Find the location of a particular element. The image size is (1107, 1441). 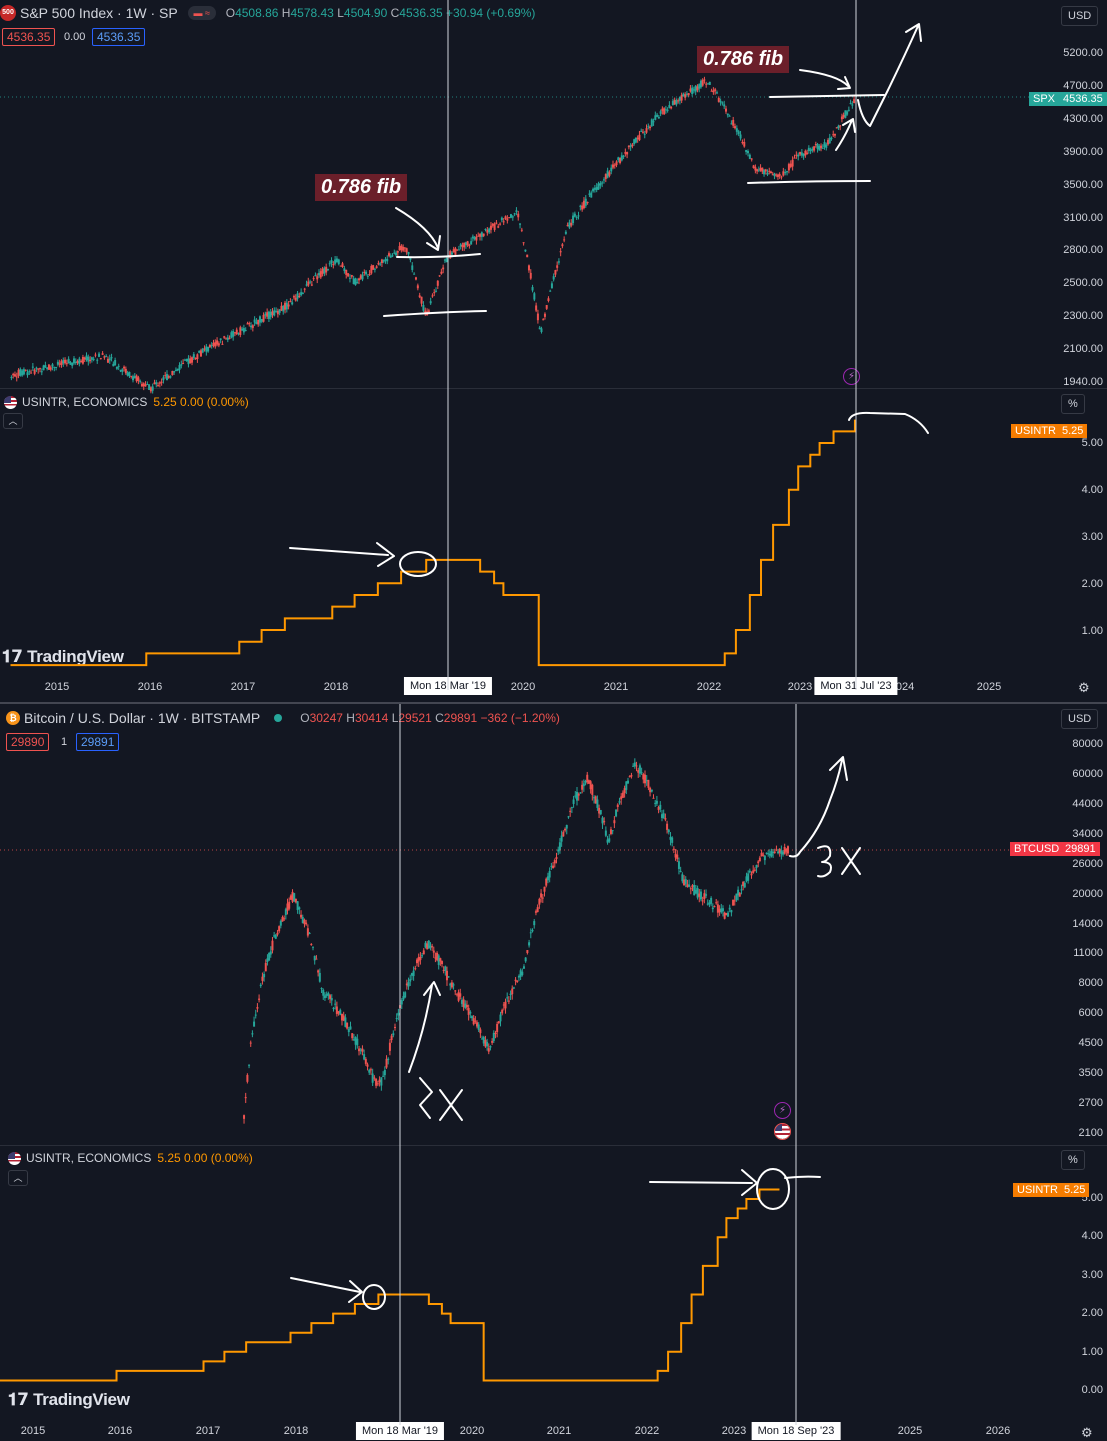

usintr-unit-1: % is located at coordinates (1073, 404).